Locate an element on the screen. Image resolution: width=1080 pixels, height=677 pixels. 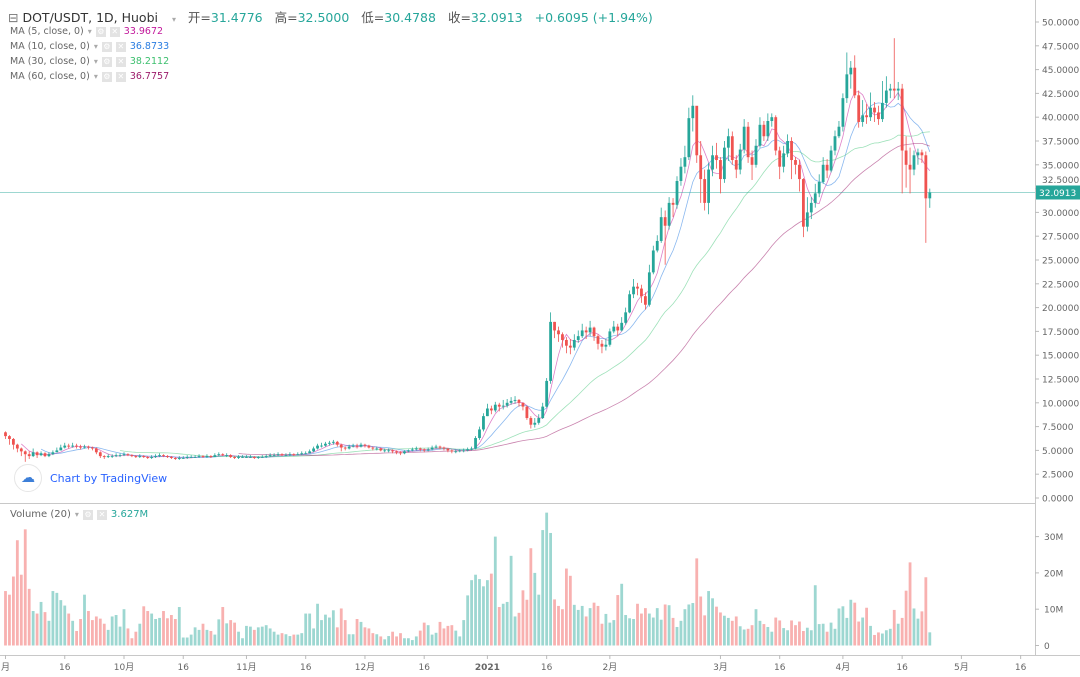
price-tick-label: 0.0000 is located at coordinates (1058, 500).